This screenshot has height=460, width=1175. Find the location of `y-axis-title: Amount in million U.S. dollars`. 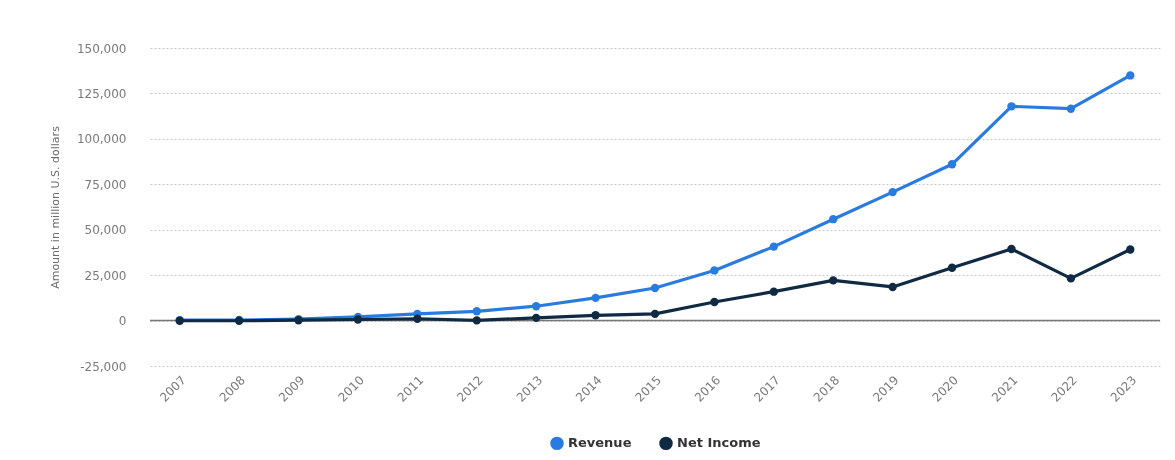

y-axis-title: Amount in million U.S. dollars is located at coordinates (55, 207).